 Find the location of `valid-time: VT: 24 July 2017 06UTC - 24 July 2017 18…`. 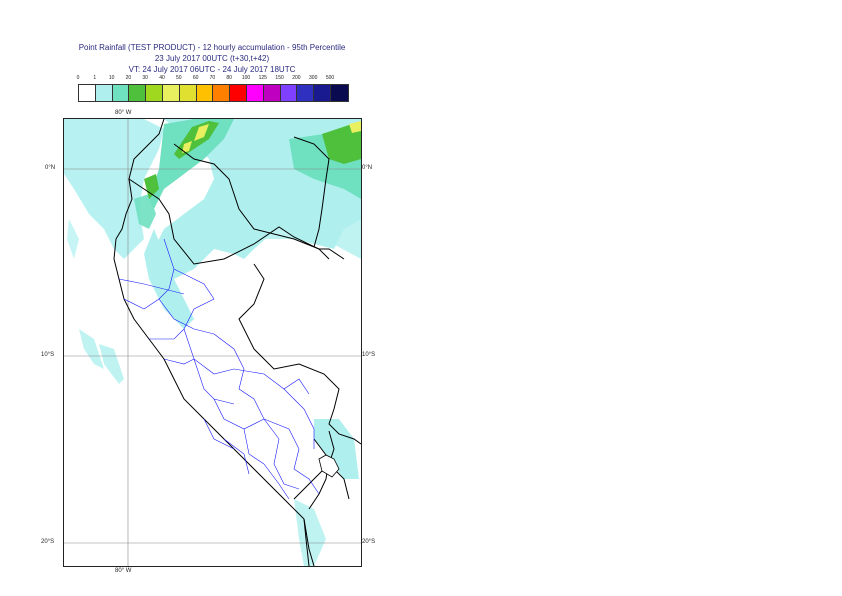

valid-time: VT: 24 July 2017 06UTC - 24 July 2017 18… is located at coordinates (212, 69).